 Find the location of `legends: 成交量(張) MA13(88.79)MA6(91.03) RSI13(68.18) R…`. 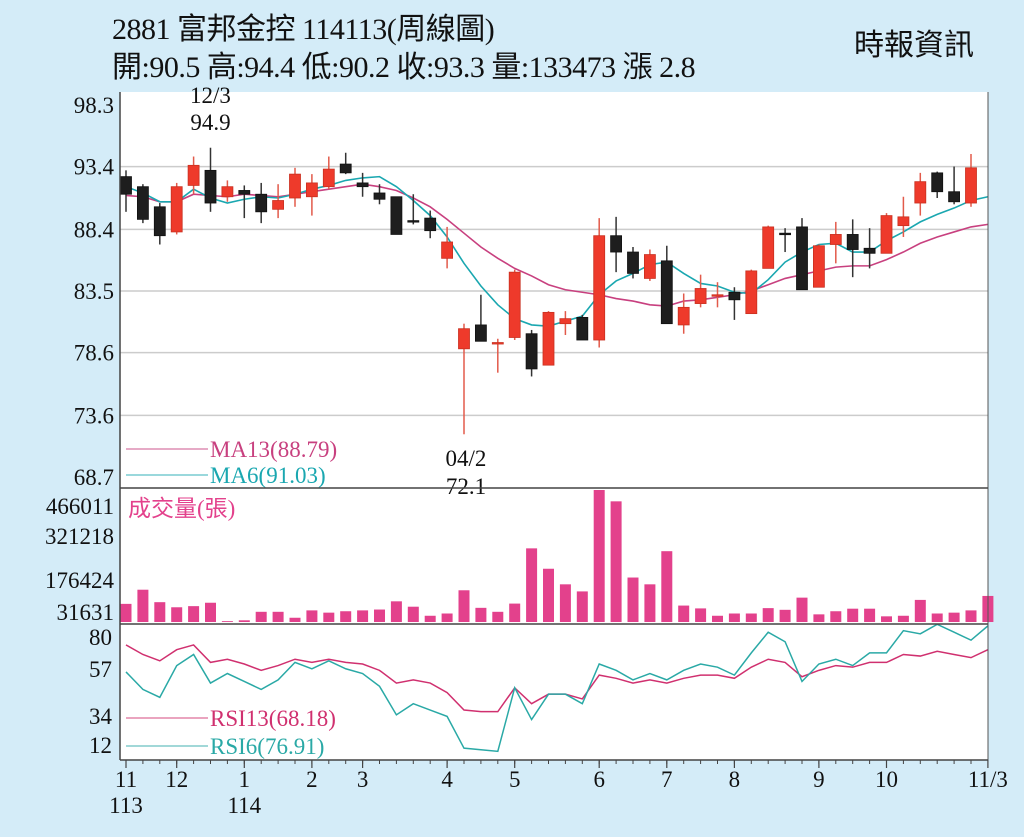

legends: 成交量(張) MA13(88.79)MA6(91.03) RSI13(68.18) R… is located at coordinates (231, 598).